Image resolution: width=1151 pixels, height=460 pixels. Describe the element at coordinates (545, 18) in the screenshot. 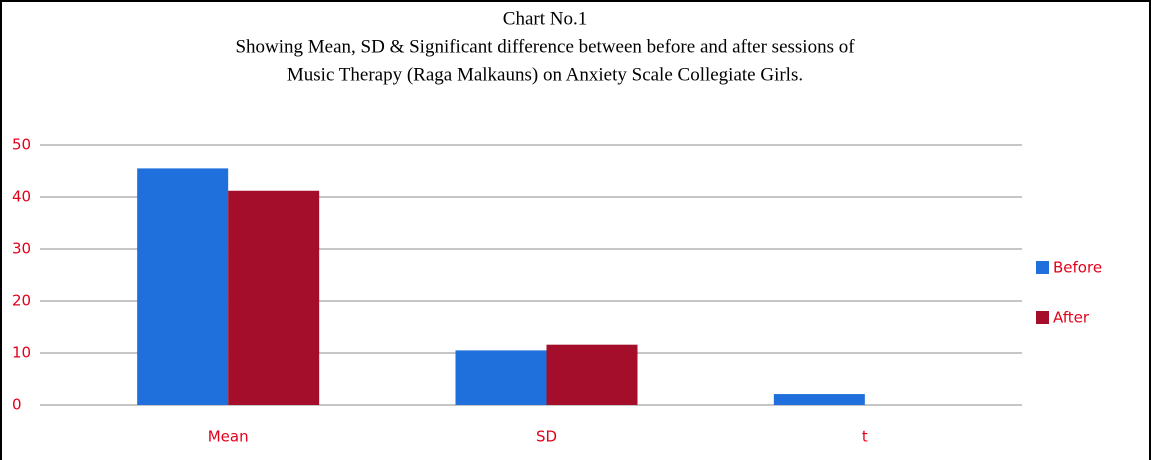

I see `chart-title: Chart No.1` at that location.